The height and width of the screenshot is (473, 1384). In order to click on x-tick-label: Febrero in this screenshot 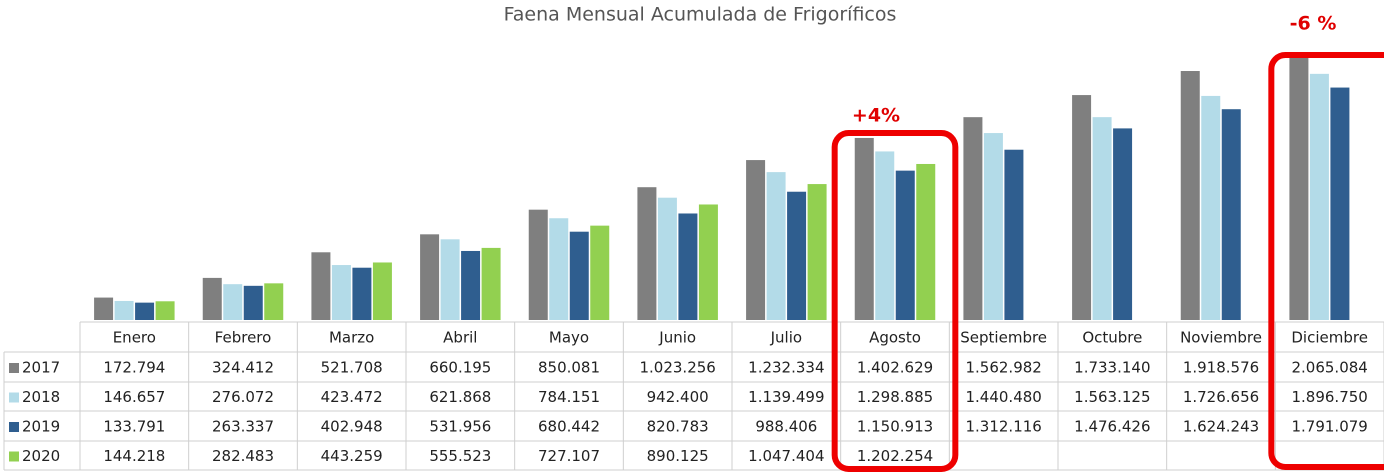, I will do `click(243, 338)`.